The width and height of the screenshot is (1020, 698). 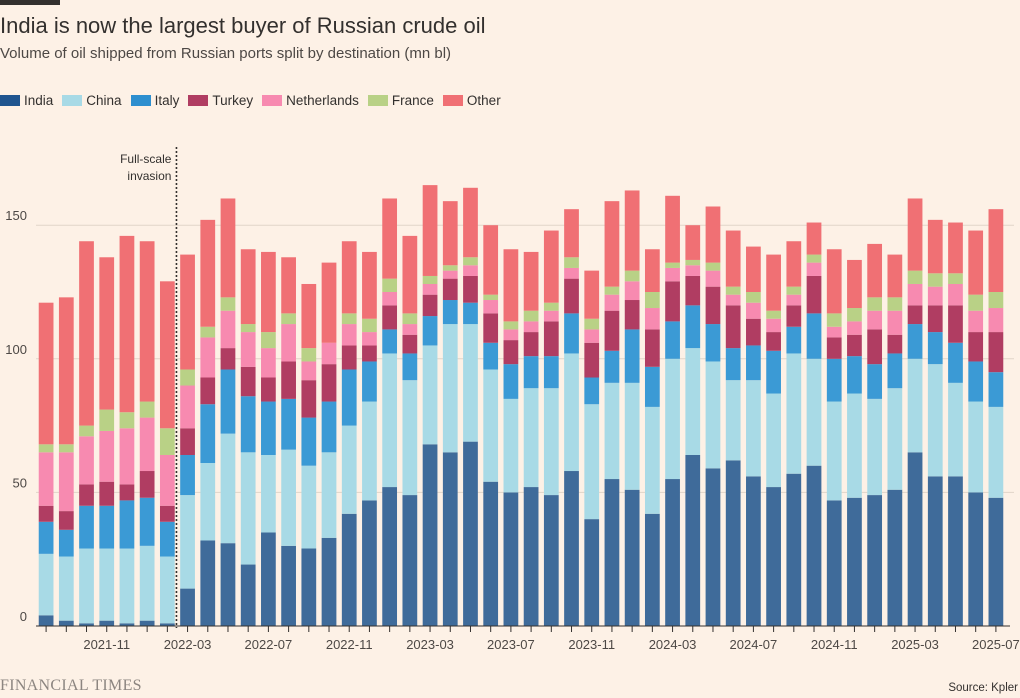 What do you see at coordinates (452, 100) in the screenshot?
I see `legend-swatch-other` at bounding box center [452, 100].